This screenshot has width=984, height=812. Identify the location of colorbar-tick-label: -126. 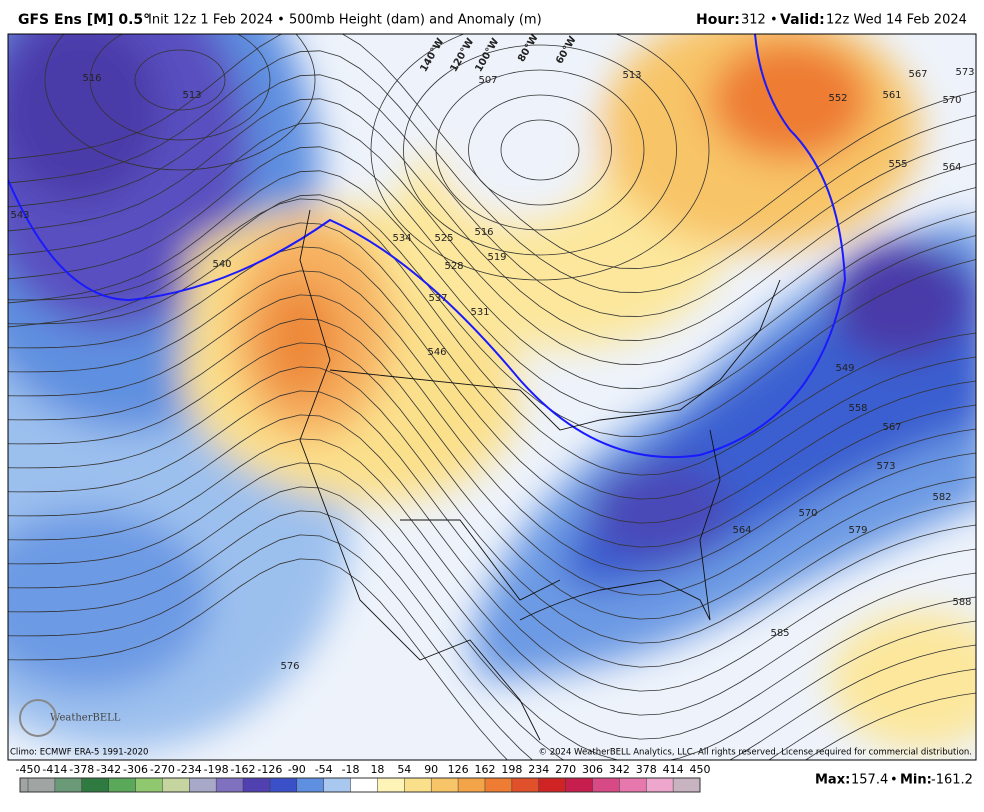
(269, 769).